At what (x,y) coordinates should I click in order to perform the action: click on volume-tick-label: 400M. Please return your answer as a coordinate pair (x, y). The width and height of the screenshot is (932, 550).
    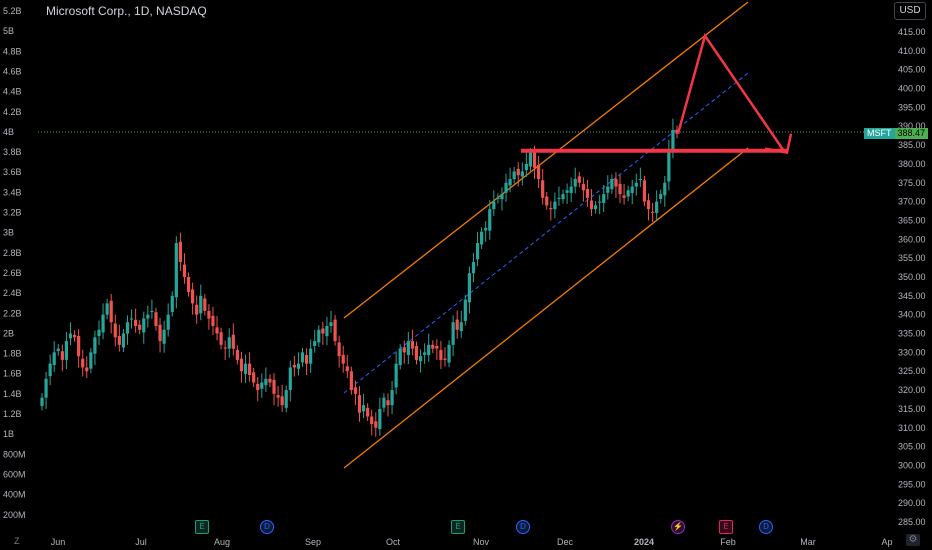
    Looking at the image, I should click on (14, 495).